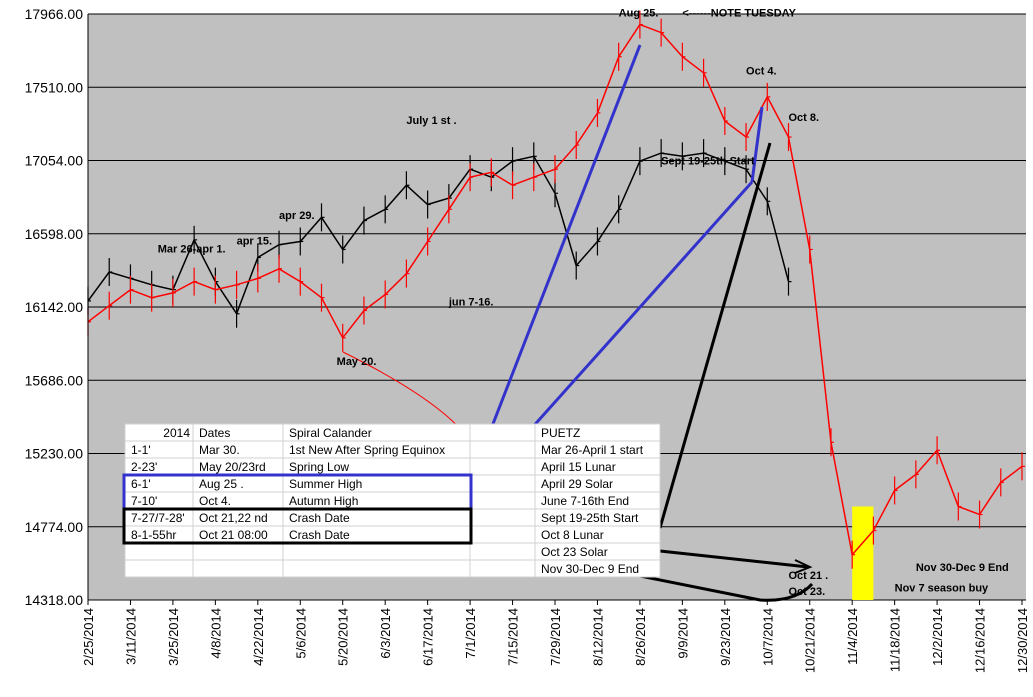  I want to click on table-cell: 7-27/7-28', so click(158, 518).